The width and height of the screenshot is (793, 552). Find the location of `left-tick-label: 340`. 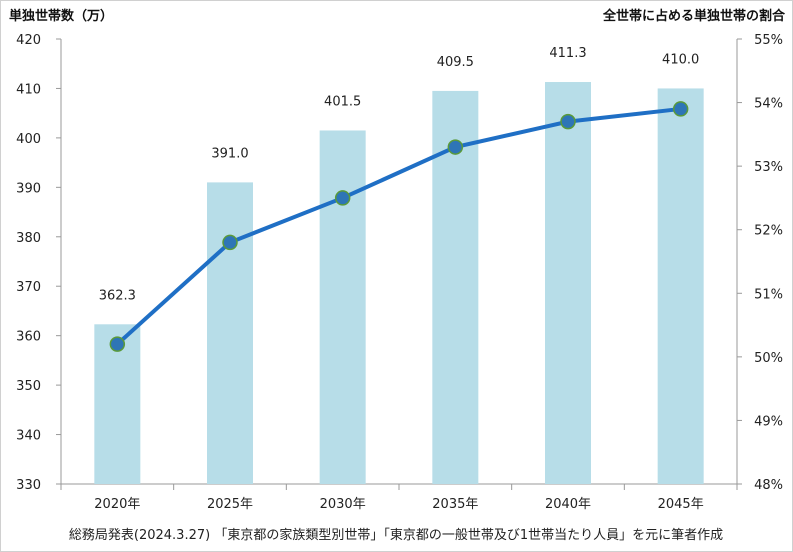

left-tick-label: 340 is located at coordinates (28, 436).